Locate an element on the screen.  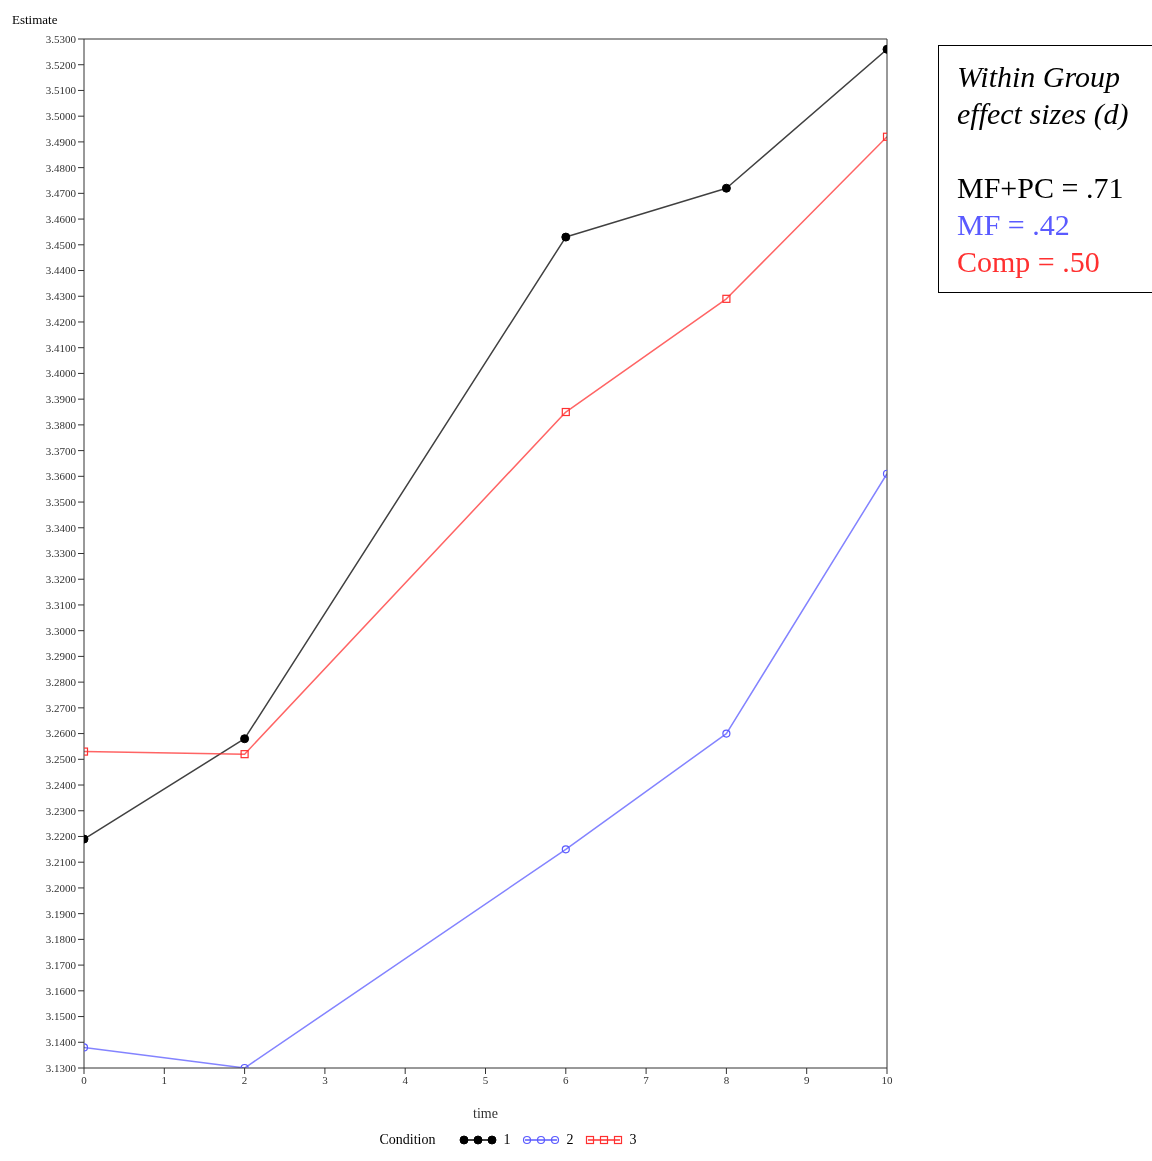
y-tick-label: 3.1800 is located at coordinates (61, 939).